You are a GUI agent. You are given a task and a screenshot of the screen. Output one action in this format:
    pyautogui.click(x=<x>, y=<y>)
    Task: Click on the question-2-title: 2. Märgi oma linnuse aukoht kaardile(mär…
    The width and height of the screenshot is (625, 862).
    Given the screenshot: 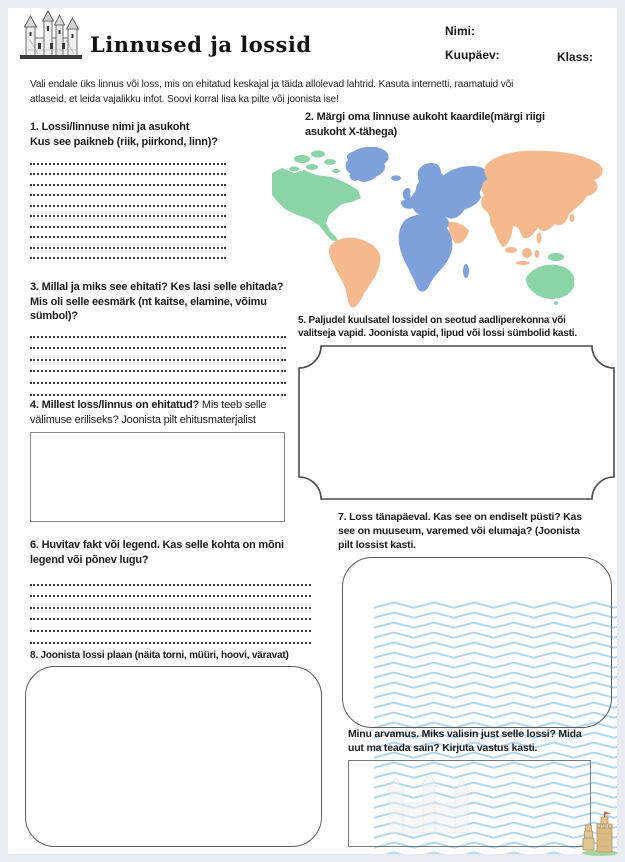 What is the action you would take?
    pyautogui.click(x=425, y=124)
    